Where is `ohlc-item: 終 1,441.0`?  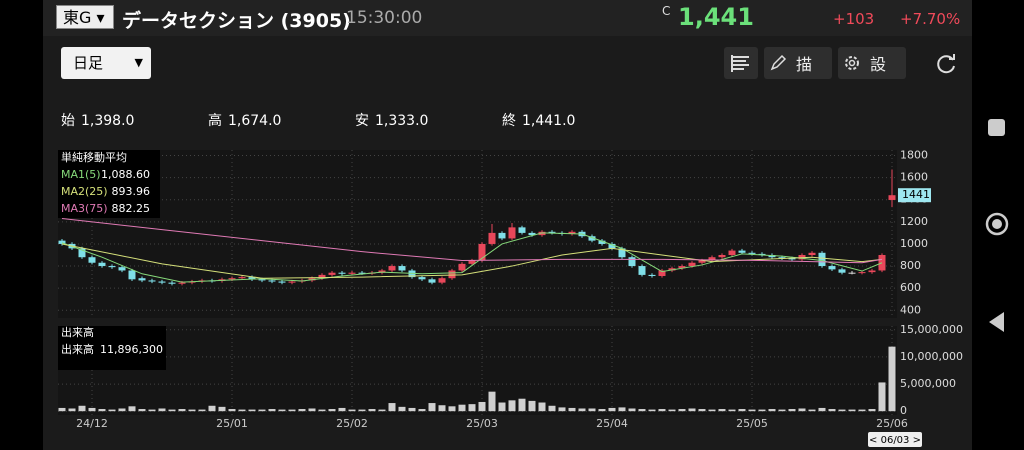 ohlc-item: 終 1,441.0 is located at coordinates (575, 120).